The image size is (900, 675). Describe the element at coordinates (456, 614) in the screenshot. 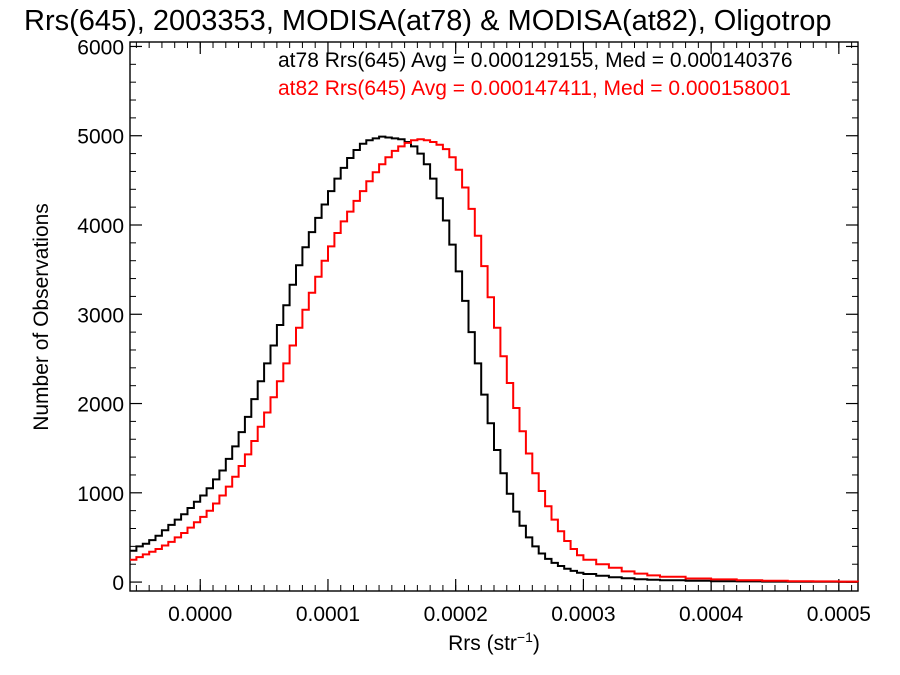

I see `x-tick-label: 0.0002` at that location.